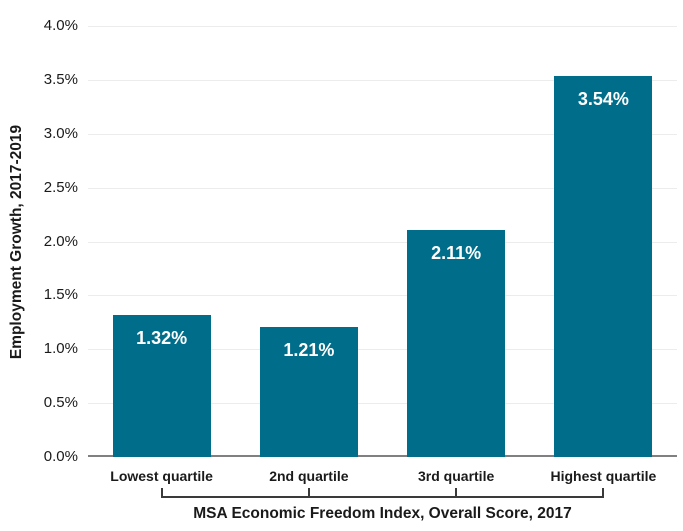 This screenshot has height=531, width=683. Describe the element at coordinates (456, 252) in the screenshot. I see `bar-value-label: 2.11%` at that location.